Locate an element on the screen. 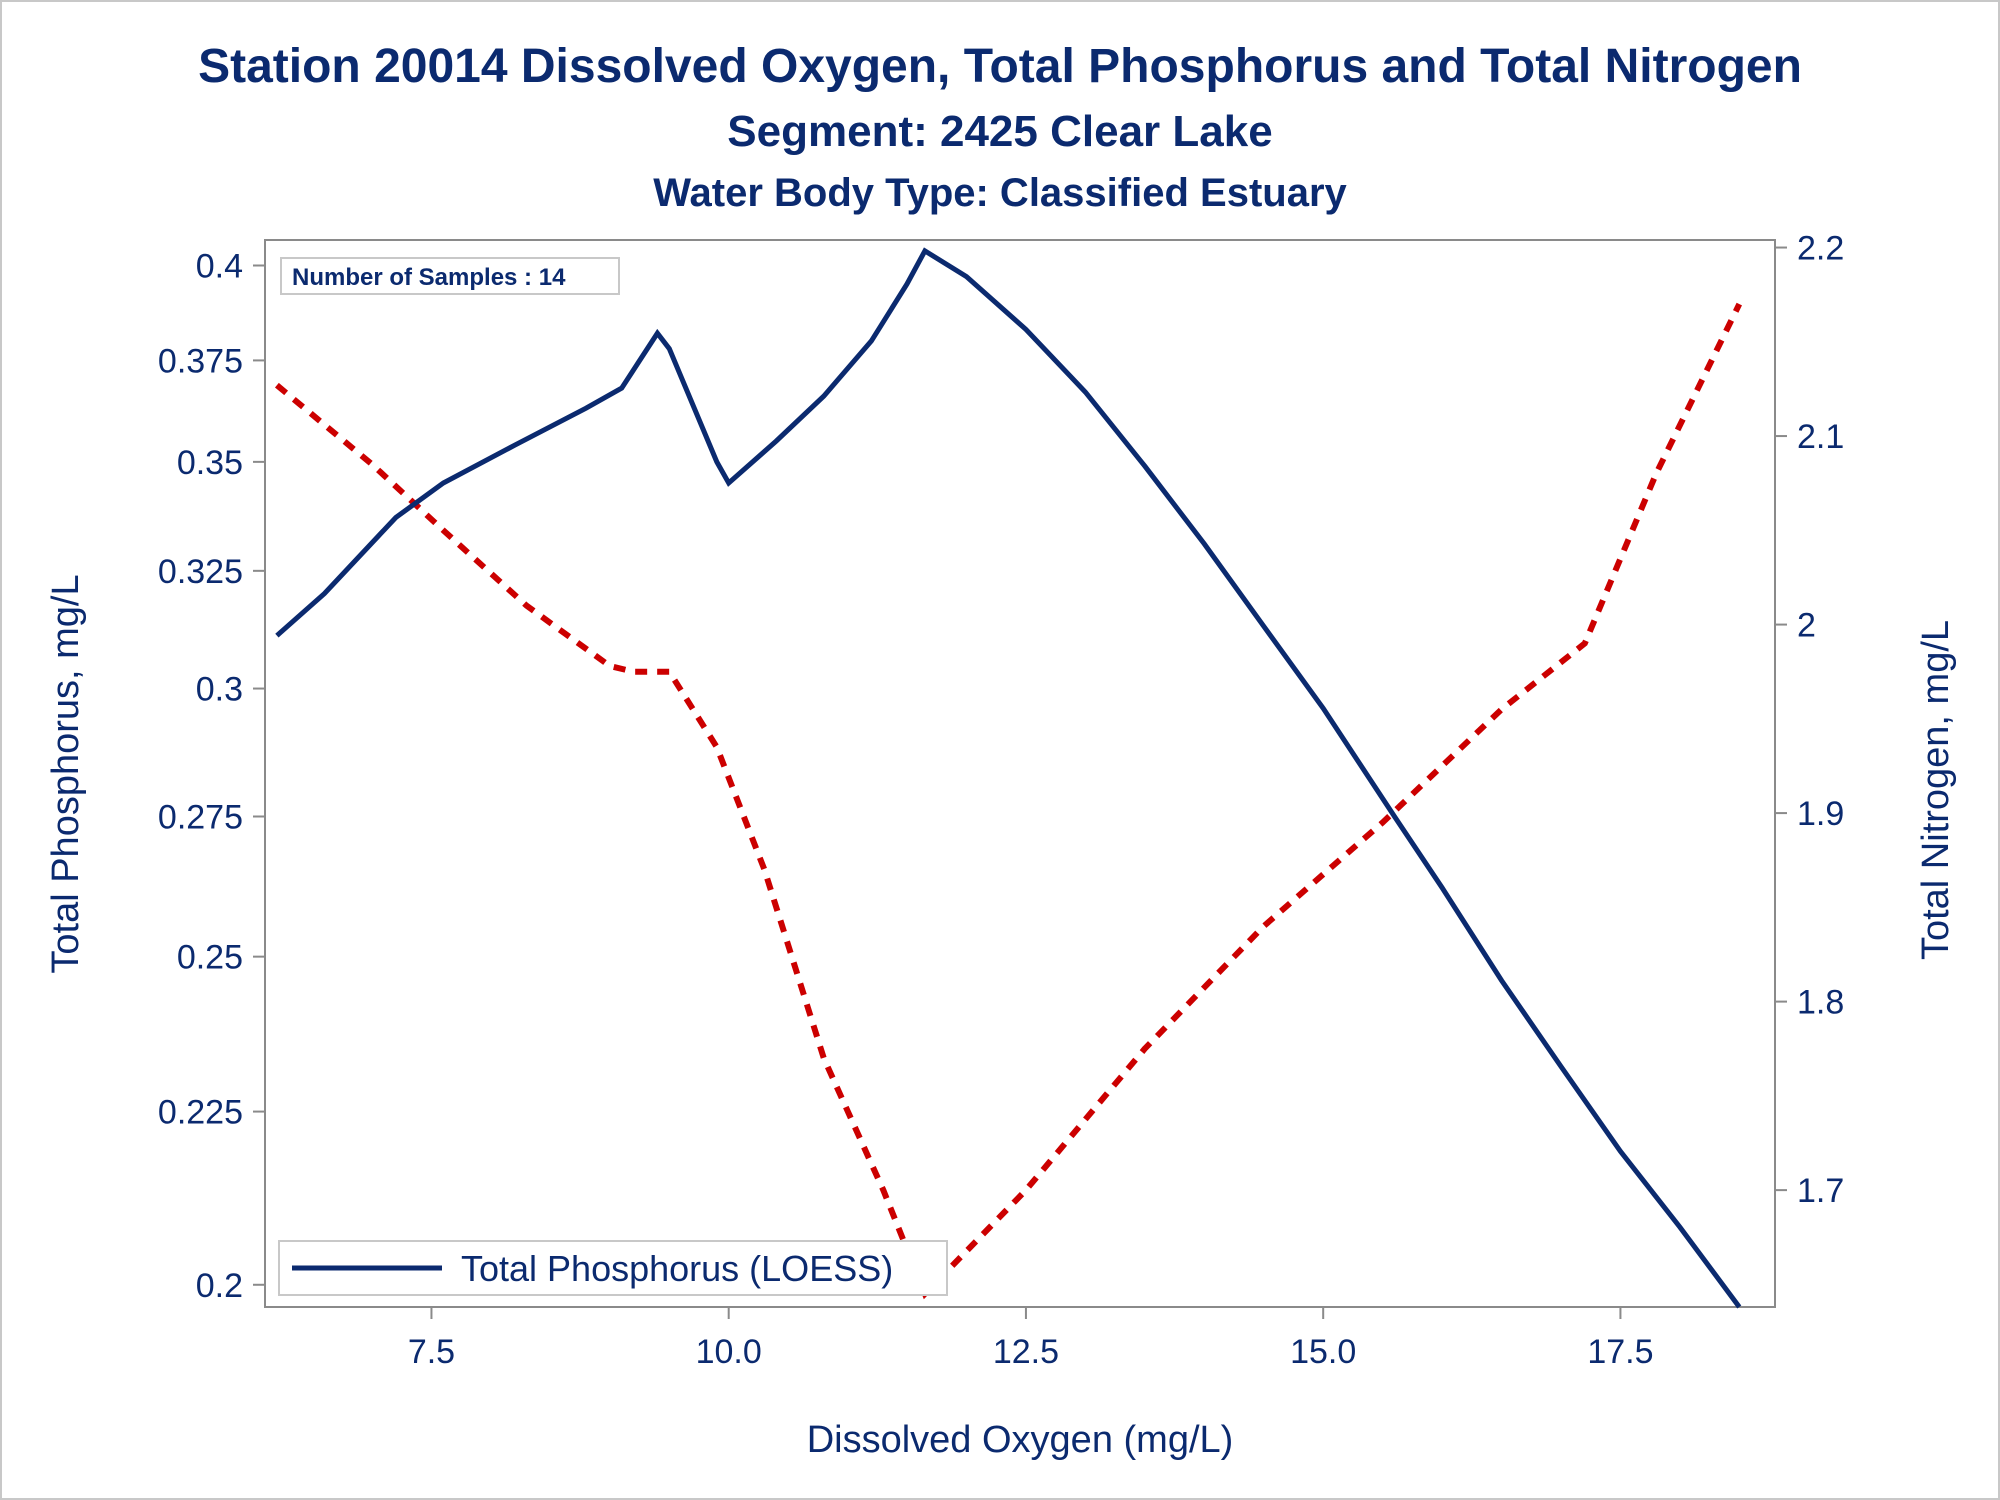  legend: Total Phosphorus (LOESS) is located at coordinates (613, 1268).